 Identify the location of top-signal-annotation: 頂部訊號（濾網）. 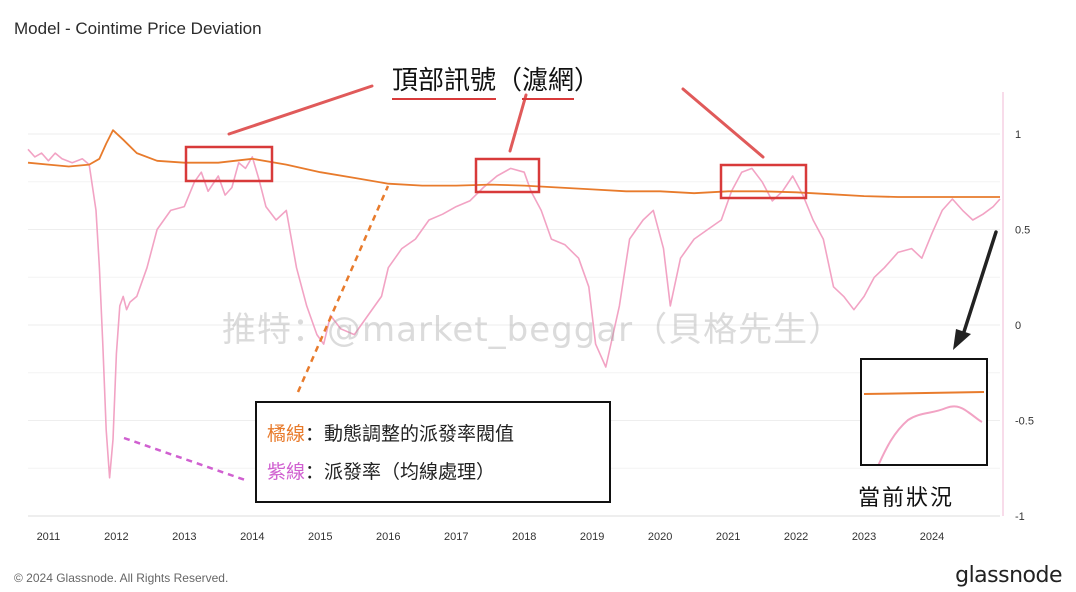
(496, 80).